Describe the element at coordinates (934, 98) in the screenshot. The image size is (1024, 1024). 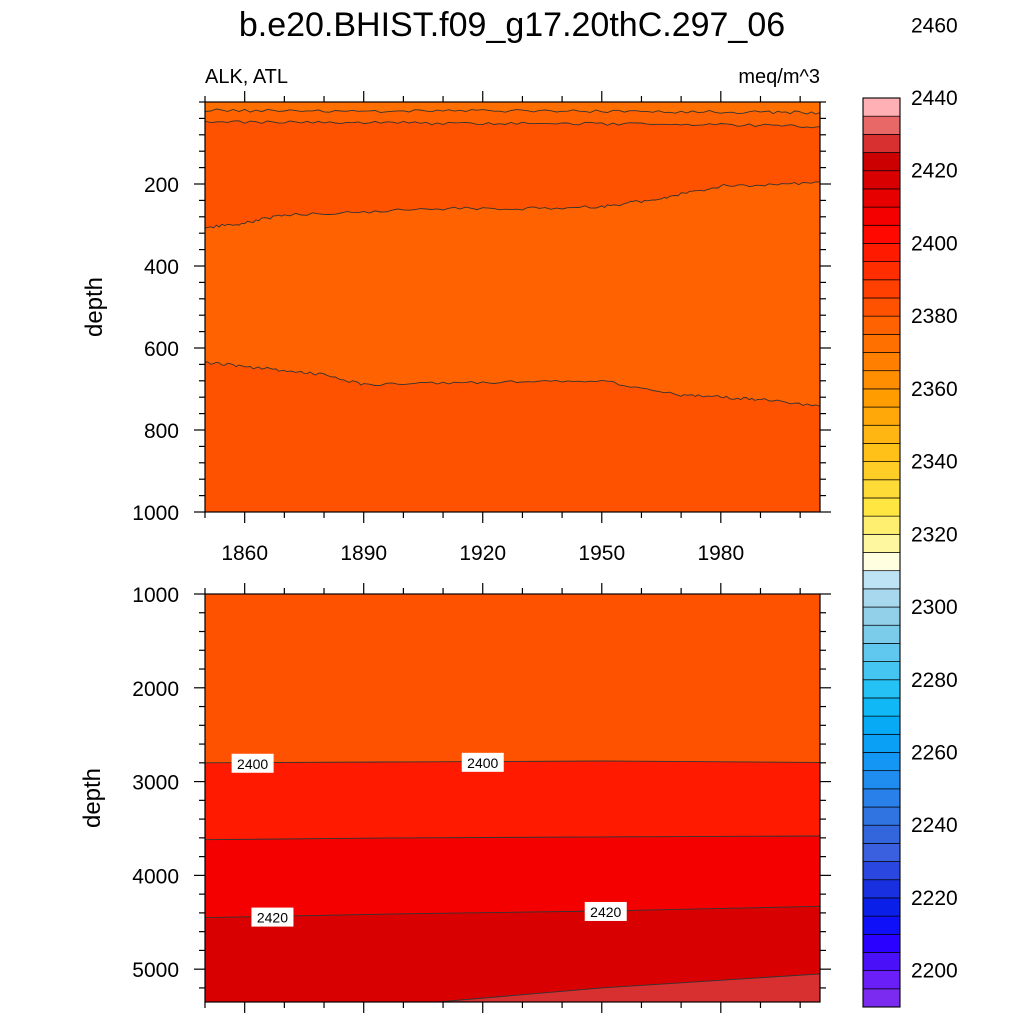
I see `colorbar-label: 2440` at that location.